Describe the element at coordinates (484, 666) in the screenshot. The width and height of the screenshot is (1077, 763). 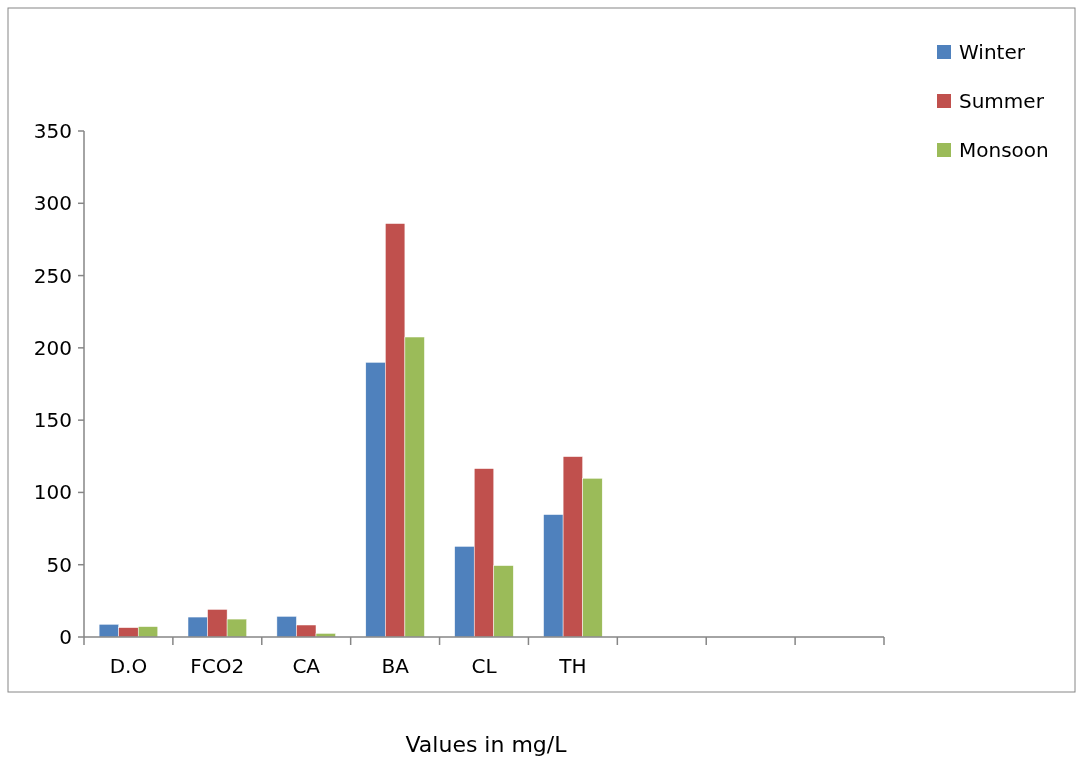
I see `x-tick-label: CL` at that location.